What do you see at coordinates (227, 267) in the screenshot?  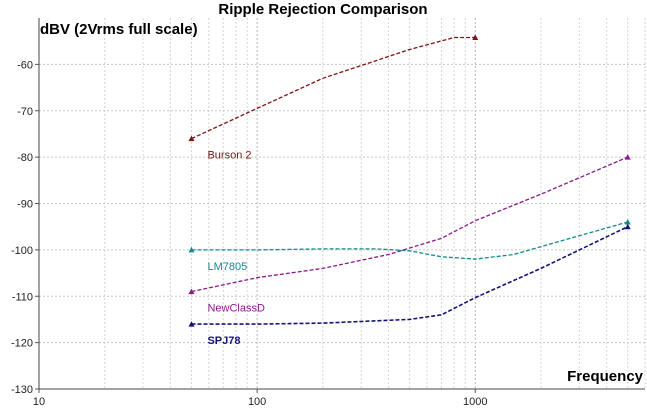 I see `series-label-lm7805: LM7805` at bounding box center [227, 267].